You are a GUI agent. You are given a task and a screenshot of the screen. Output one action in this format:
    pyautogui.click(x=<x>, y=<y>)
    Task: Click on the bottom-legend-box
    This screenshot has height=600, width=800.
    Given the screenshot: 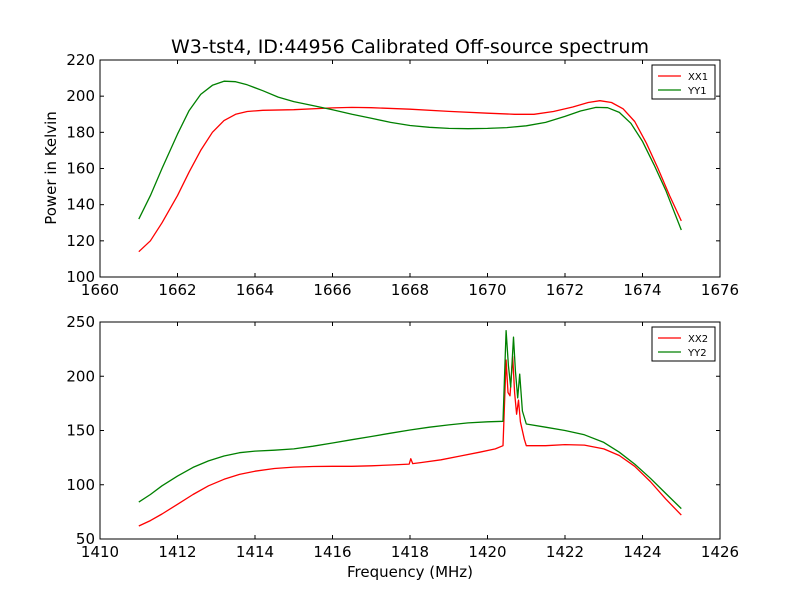 What is the action you would take?
    pyautogui.click(x=683, y=344)
    